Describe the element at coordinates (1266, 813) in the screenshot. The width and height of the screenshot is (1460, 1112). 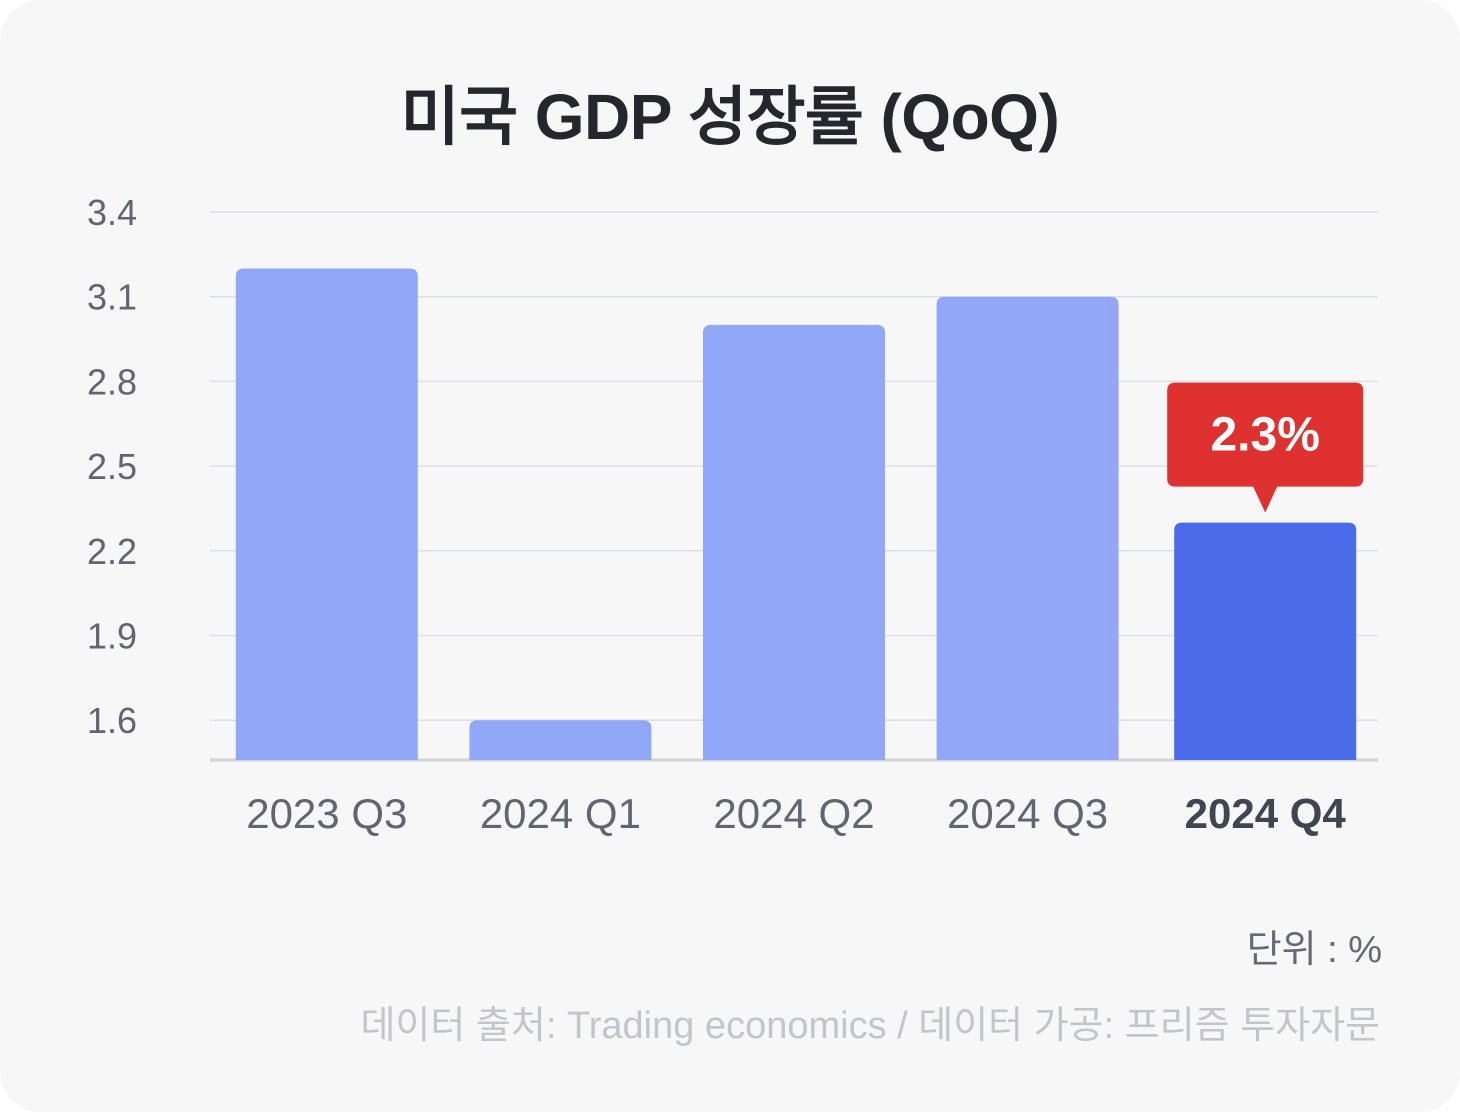
I see `x-tick-label: 2024 Q4` at that location.